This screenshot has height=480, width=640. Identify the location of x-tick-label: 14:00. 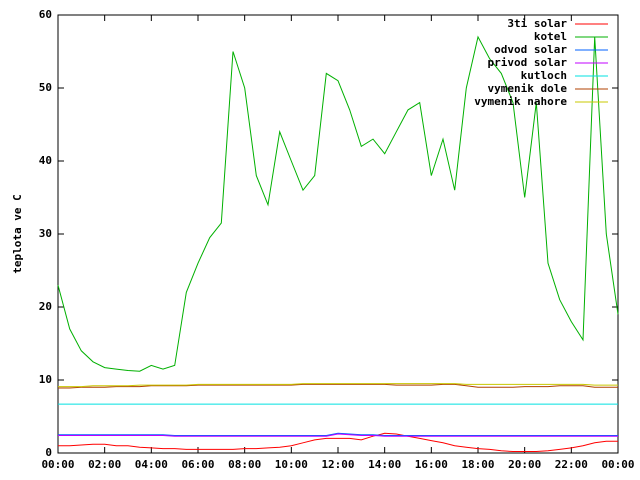
(384, 464).